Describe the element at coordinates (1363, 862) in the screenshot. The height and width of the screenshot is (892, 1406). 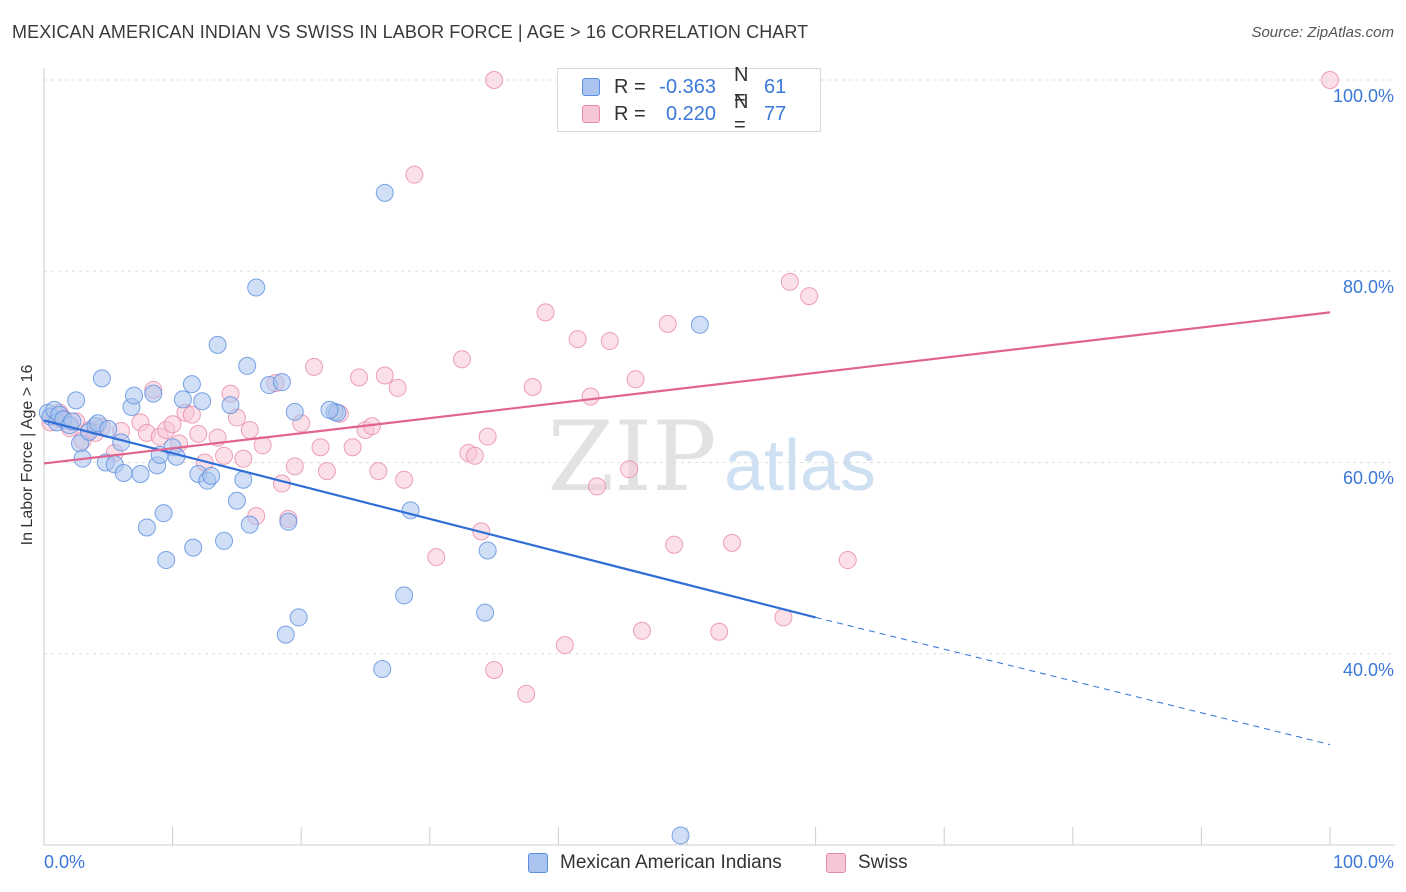
I see `x-tick-label: 100.0%` at that location.